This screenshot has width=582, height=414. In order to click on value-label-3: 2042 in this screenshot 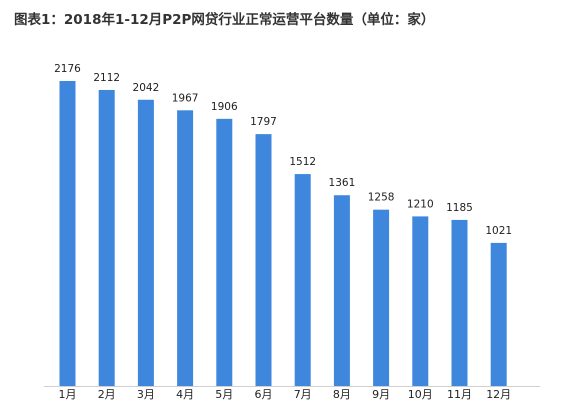, I will do `click(146, 88)`.